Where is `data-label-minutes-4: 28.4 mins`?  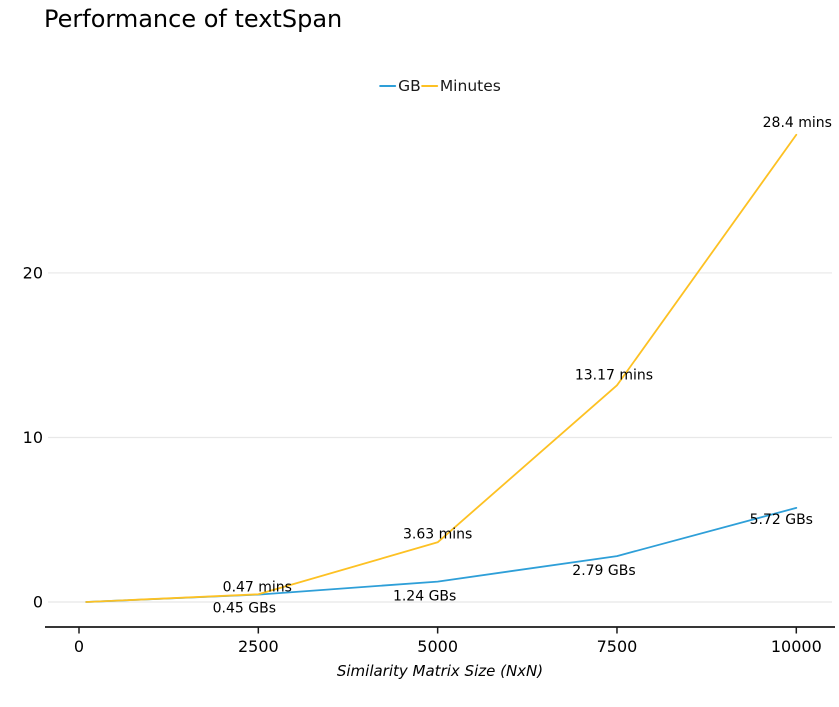 data-label-minutes-4: 28.4 mins is located at coordinates (797, 123).